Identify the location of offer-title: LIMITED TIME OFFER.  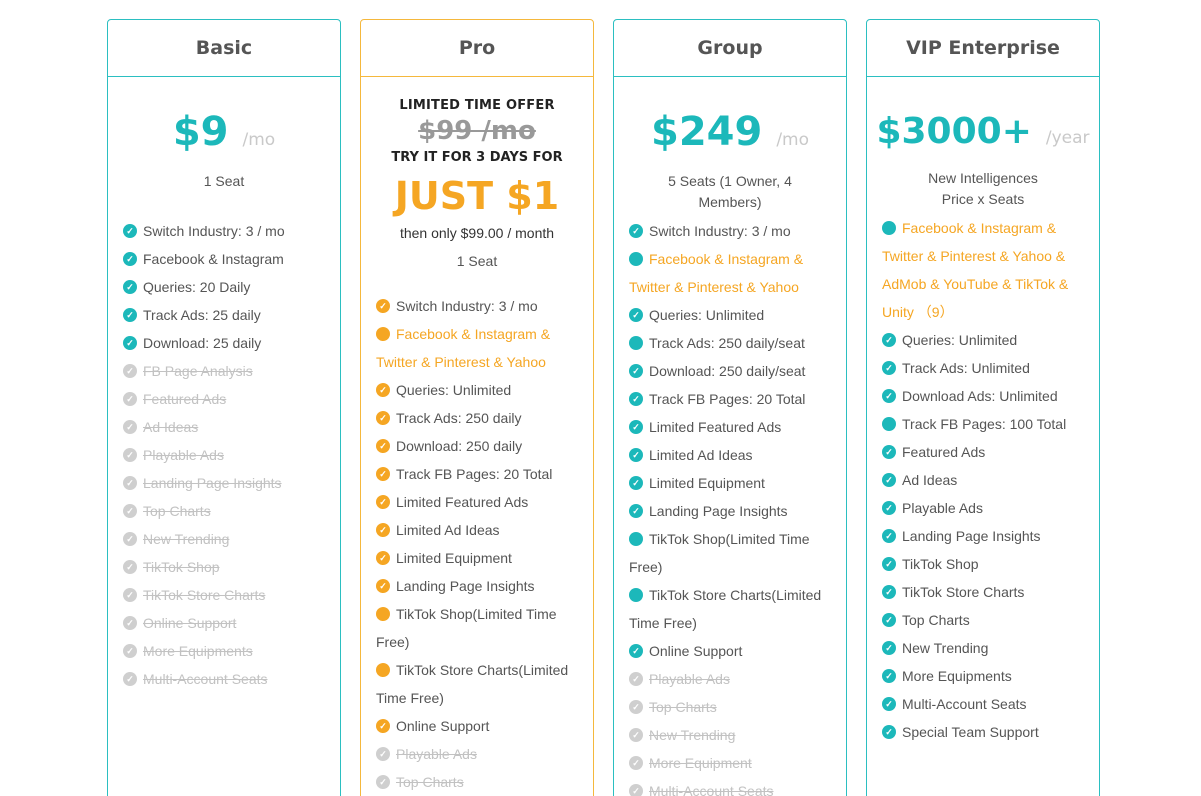
(477, 105).